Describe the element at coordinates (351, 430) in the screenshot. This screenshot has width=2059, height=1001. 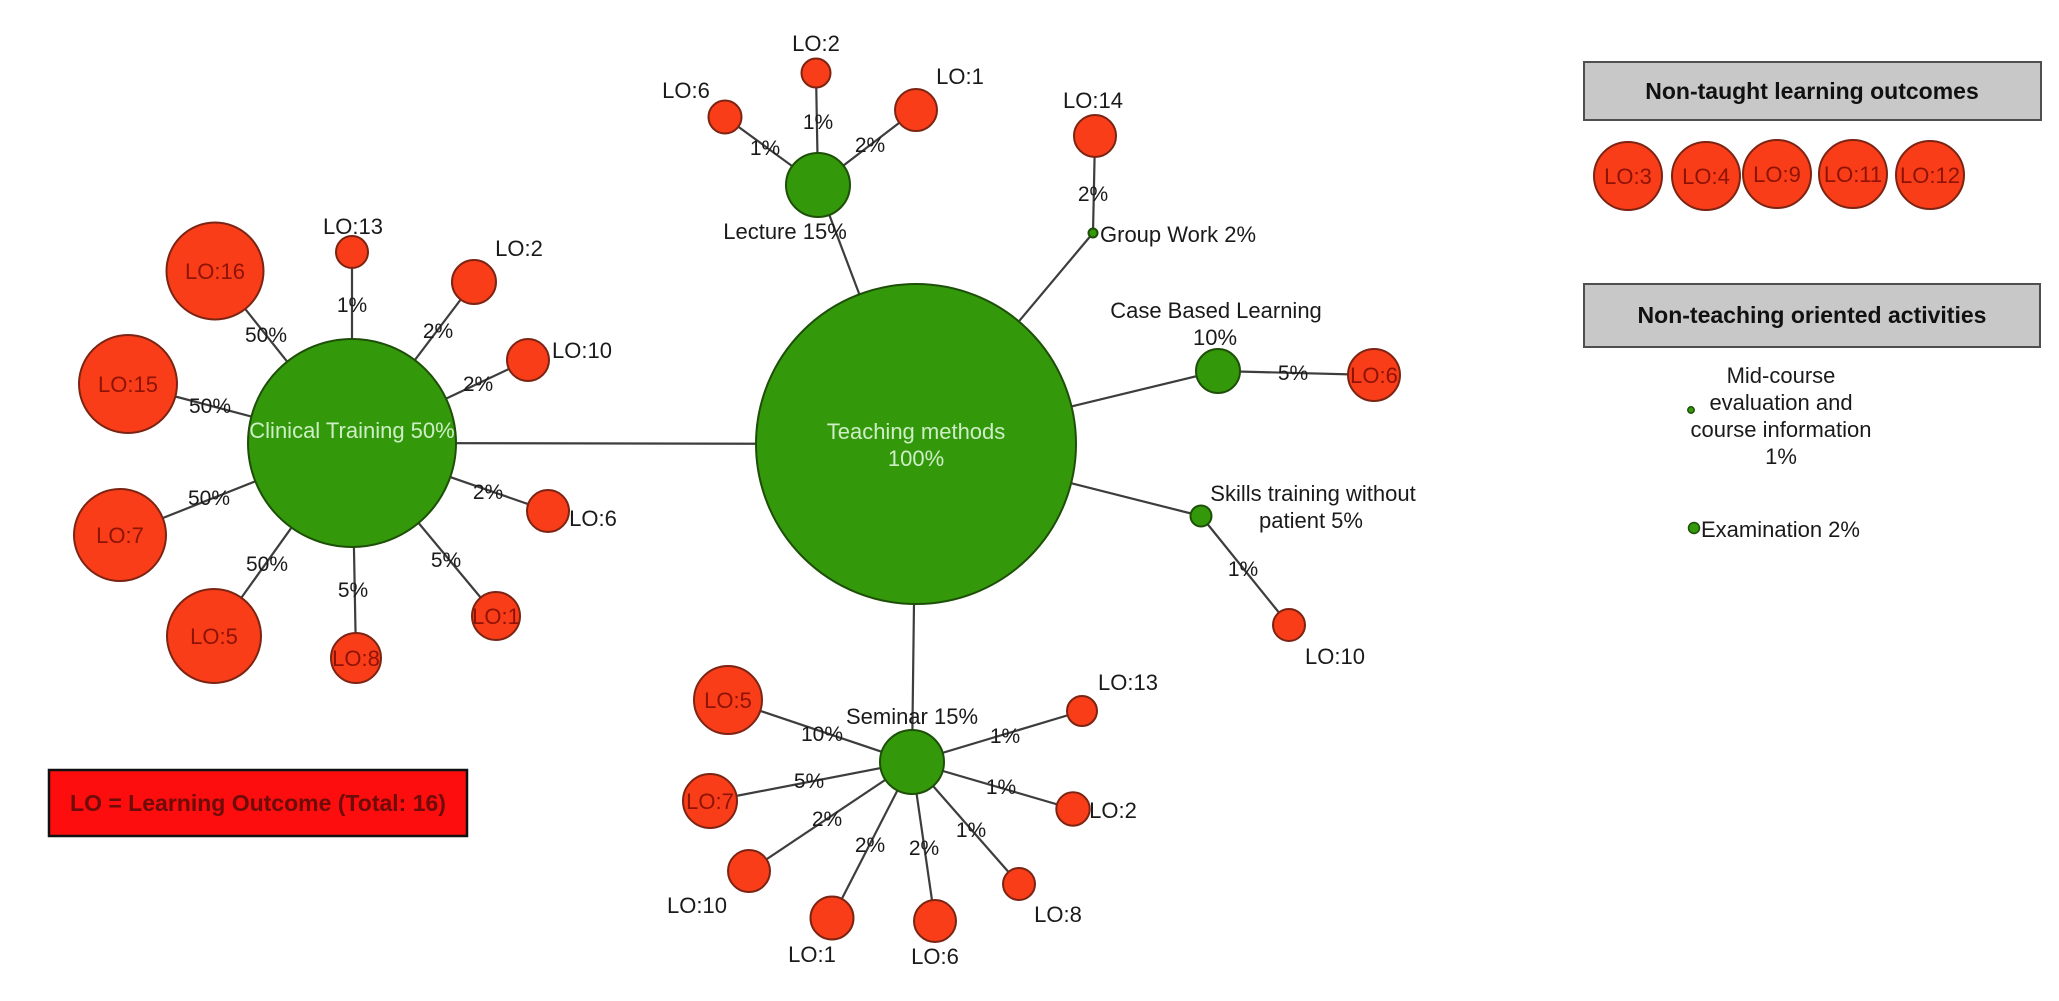
I see `svg-text: Clinical Training 50%` at that location.